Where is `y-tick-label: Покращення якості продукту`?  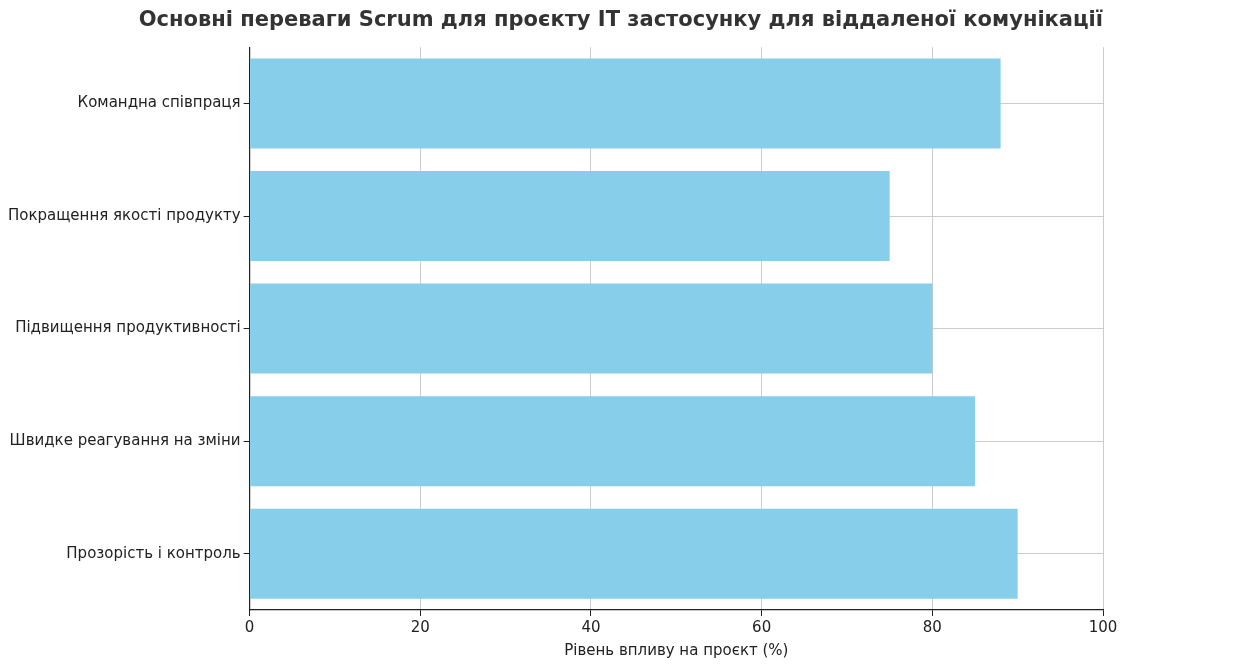
y-tick-label: Покращення якості продукту is located at coordinates (124, 214).